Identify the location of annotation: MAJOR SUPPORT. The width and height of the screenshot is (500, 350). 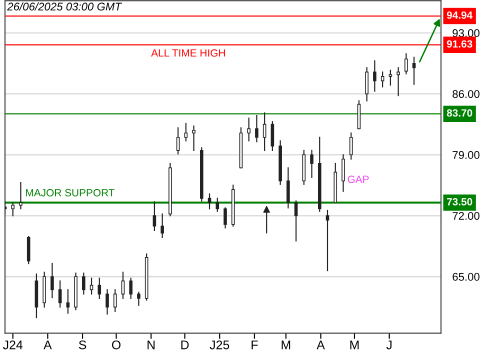
(70, 192).